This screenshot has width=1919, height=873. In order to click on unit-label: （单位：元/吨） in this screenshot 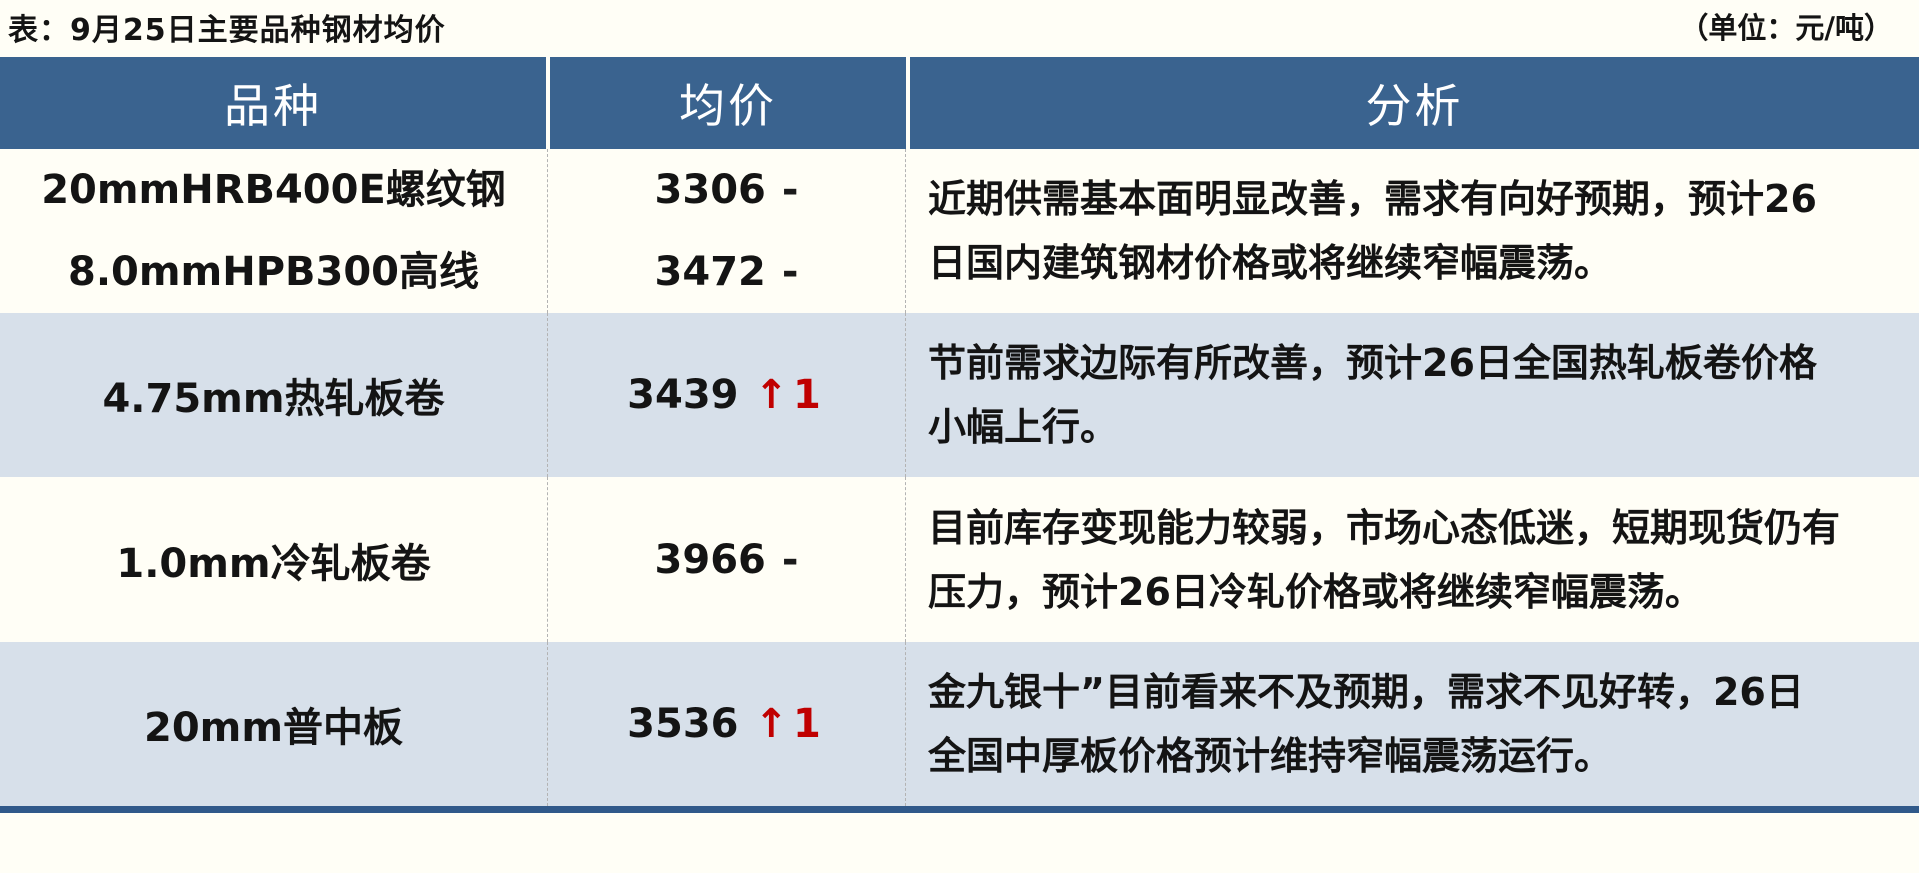, I will do `click(1786, 28)`.